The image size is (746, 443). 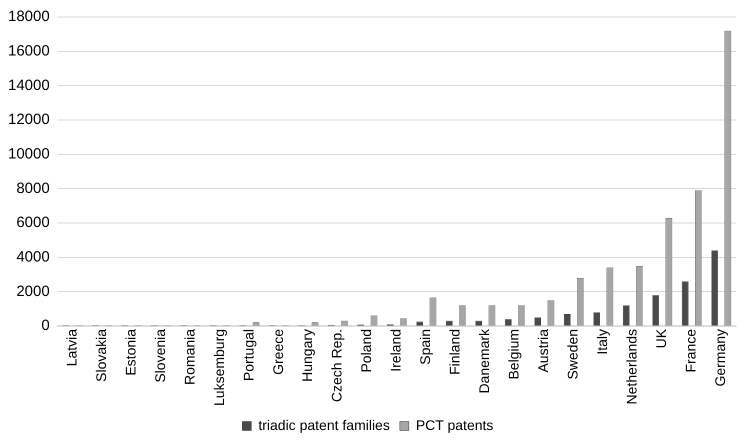 What do you see at coordinates (454, 351) in the screenshot?
I see `x-tick-label: Finland` at bounding box center [454, 351].